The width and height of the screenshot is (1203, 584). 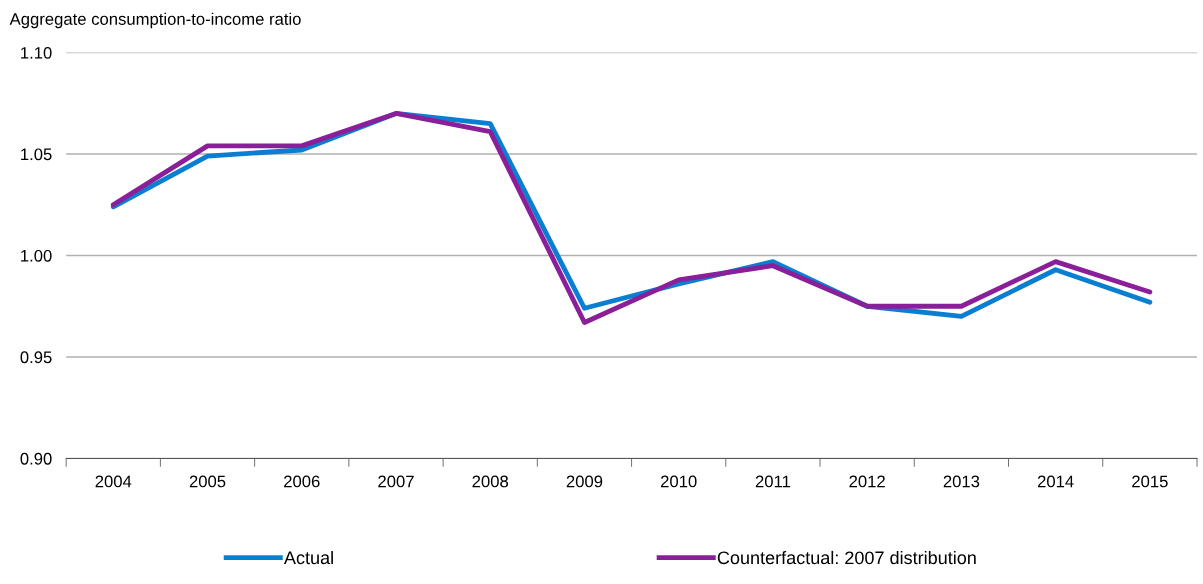 I want to click on x-tick-label: 2015, so click(x=1150, y=481).